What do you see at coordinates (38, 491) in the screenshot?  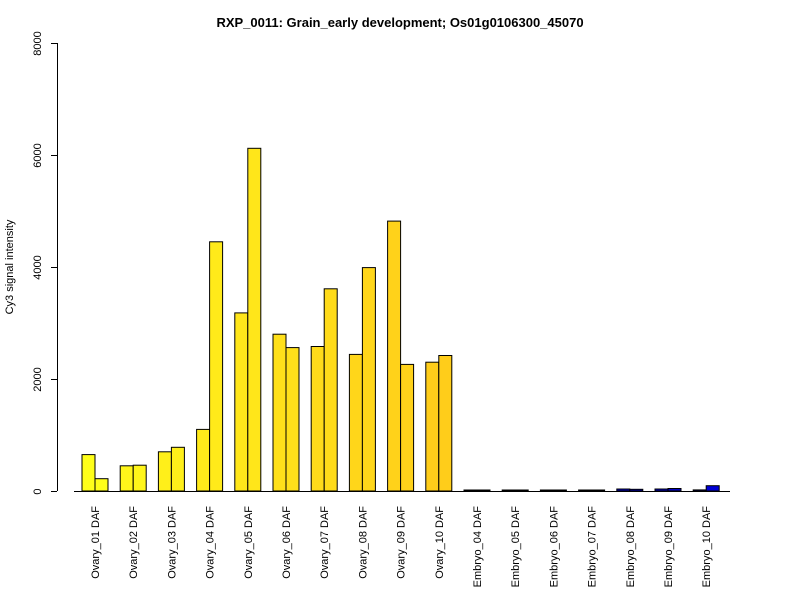 I see `y-tick-label: 0` at bounding box center [38, 491].